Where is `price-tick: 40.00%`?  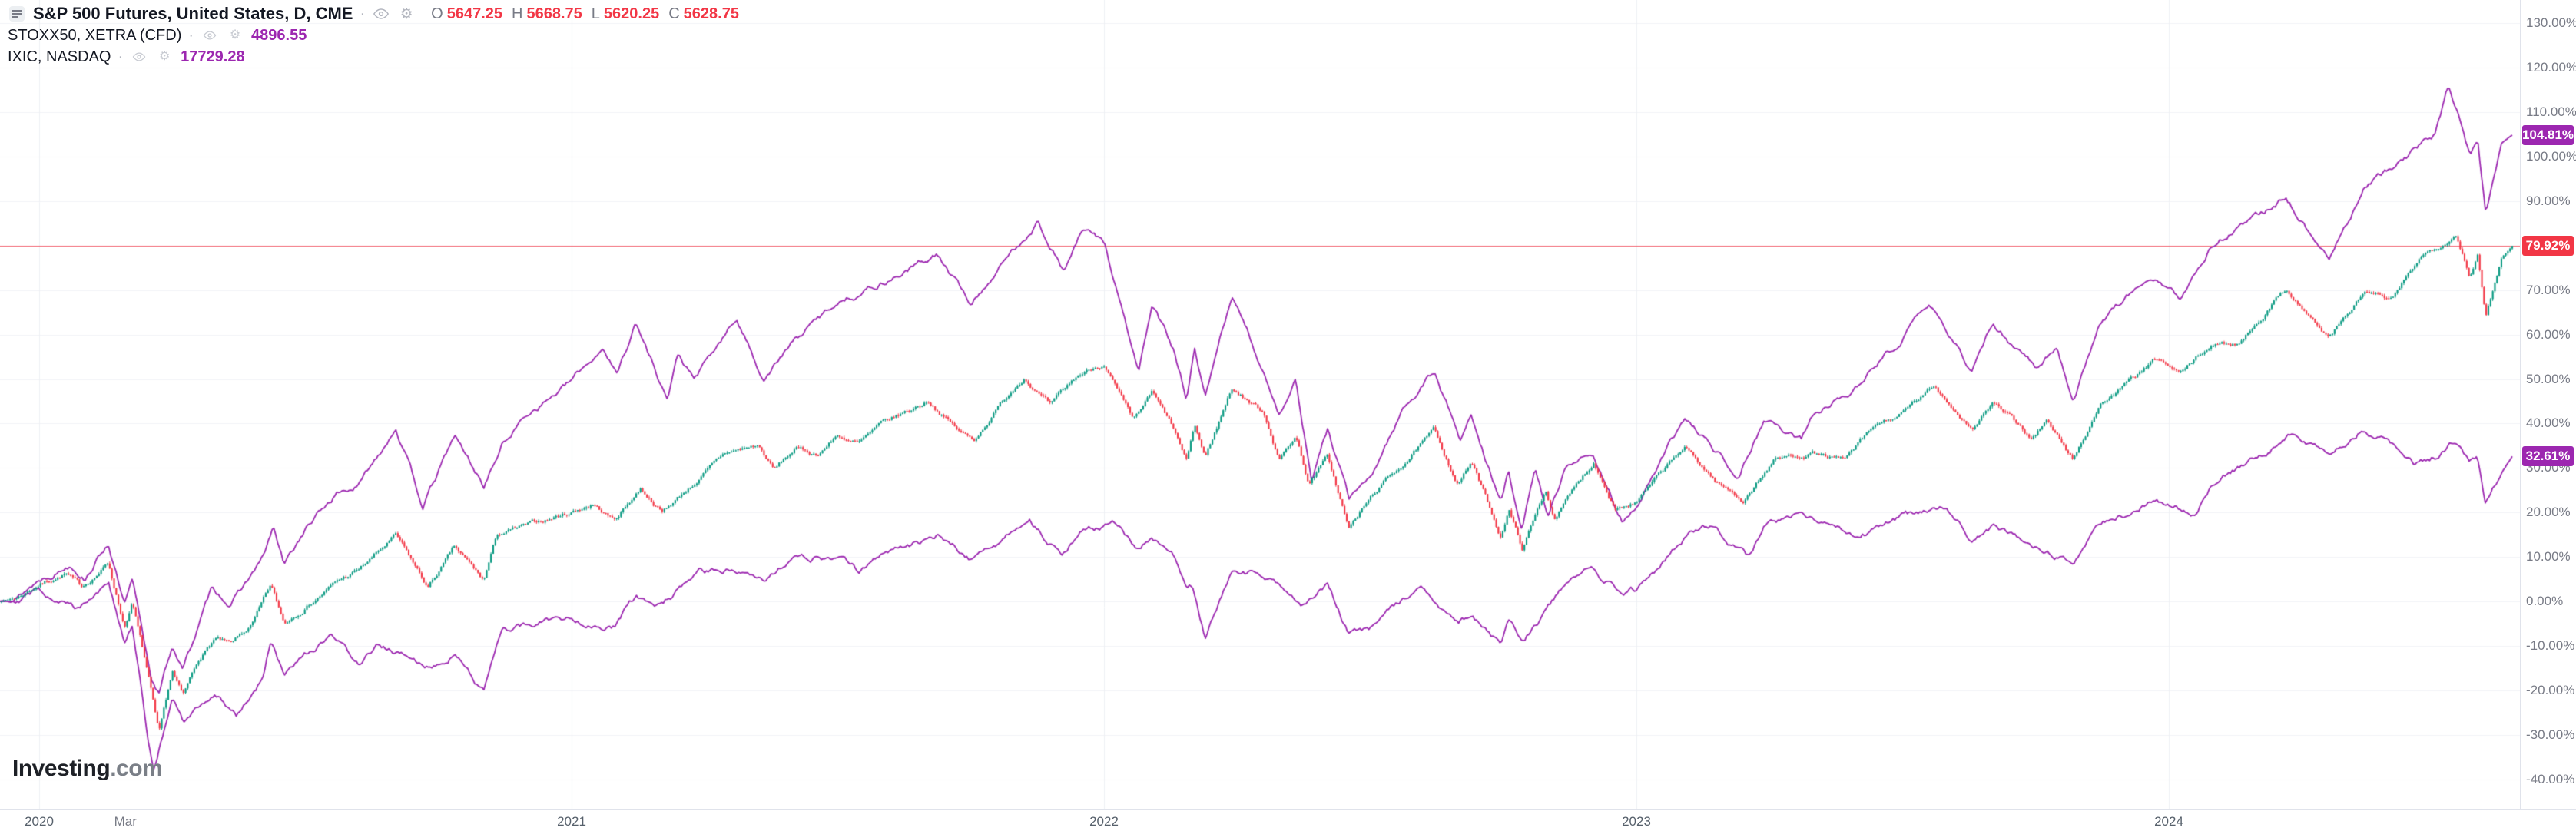 price-tick: 40.00% is located at coordinates (2548, 423).